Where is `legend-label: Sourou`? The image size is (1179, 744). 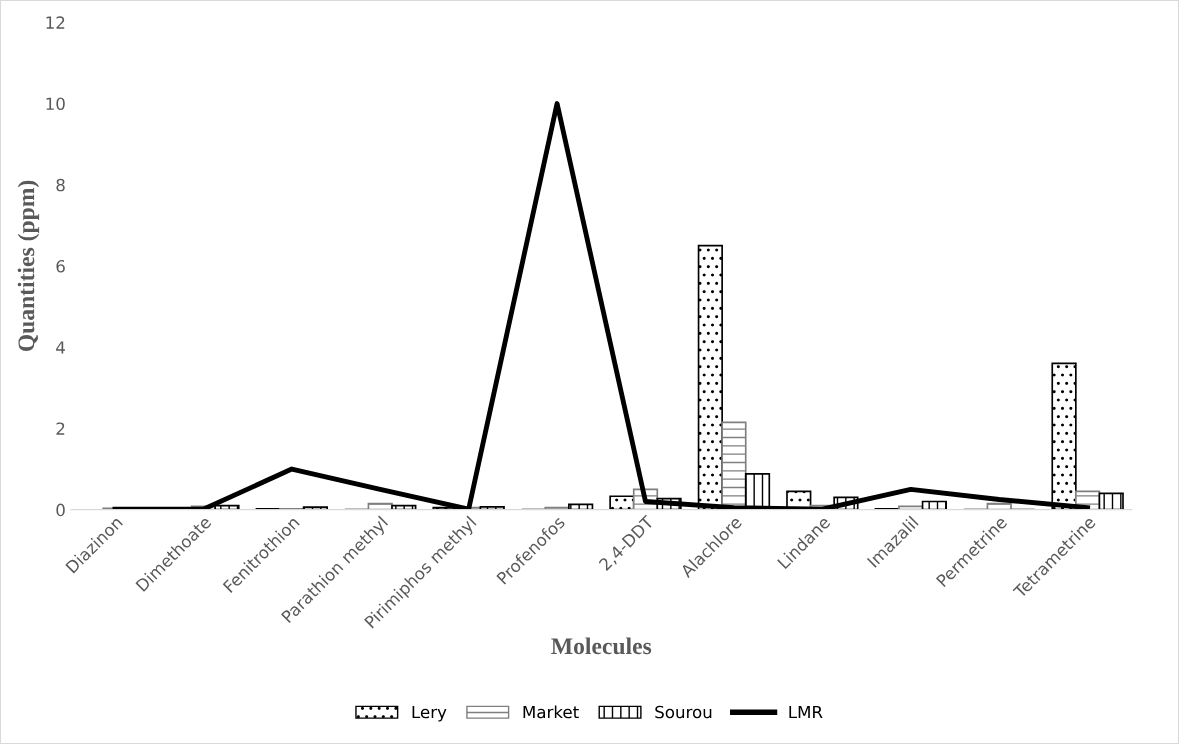 legend-label: Sourou is located at coordinates (683, 712).